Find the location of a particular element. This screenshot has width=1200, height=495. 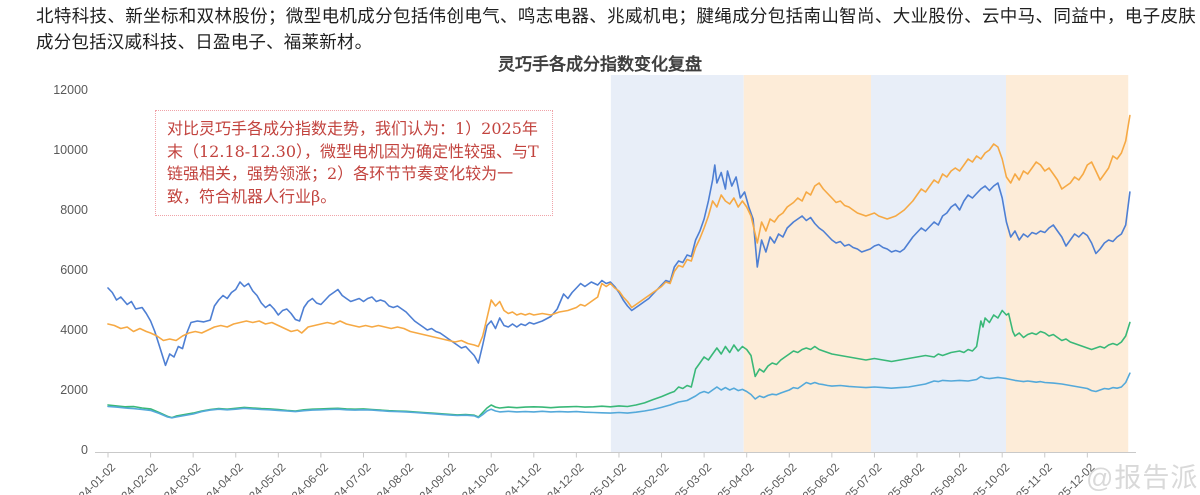

series-teal is located at coordinates (619, 395).